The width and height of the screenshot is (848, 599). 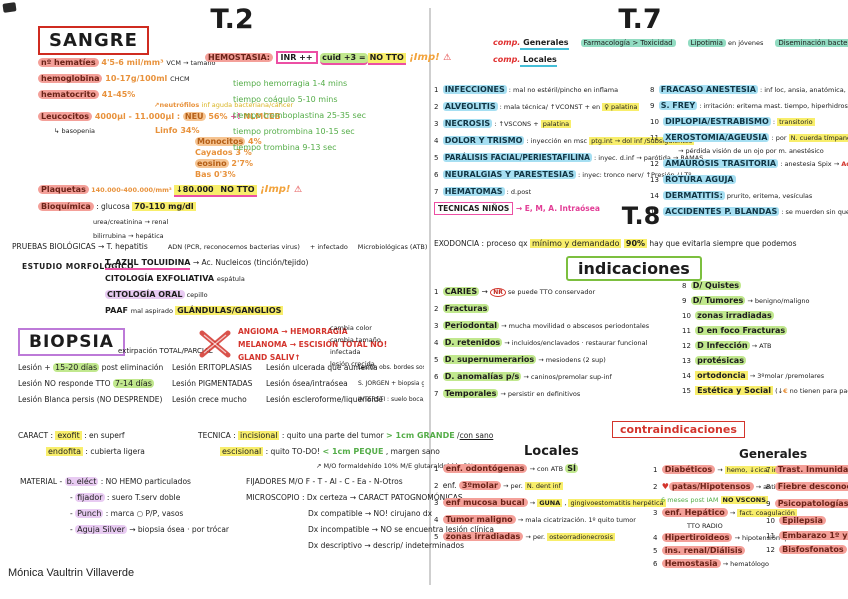 I want to click on text-run: CITOLOGÍA EXFOLIATIVA, so click(x=161, y=278).